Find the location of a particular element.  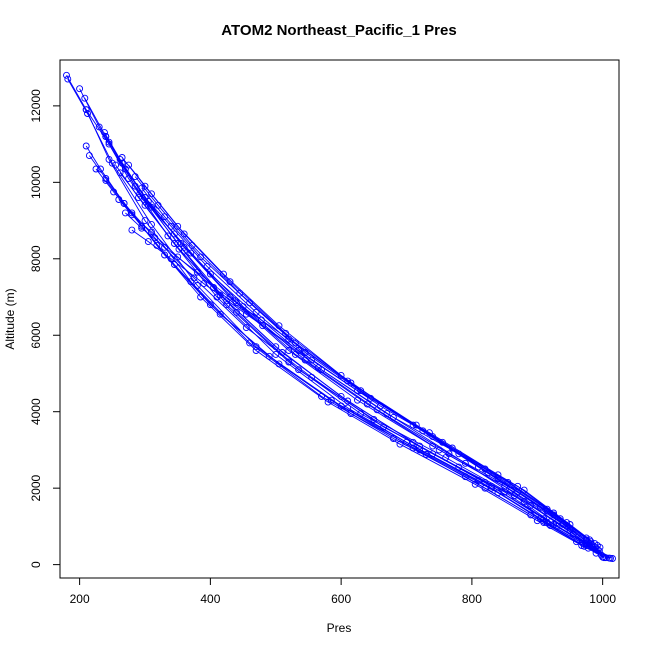

x-axis: 200 400 600 800 1000 is located at coordinates (343, 592).